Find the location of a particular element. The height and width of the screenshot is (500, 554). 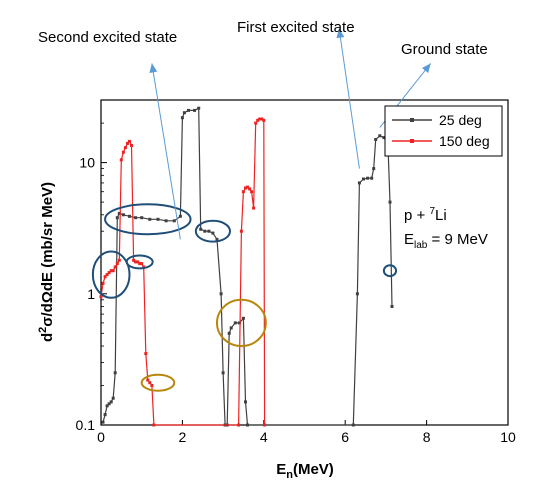

annotation-arrowhead is located at coordinates (340, 33).